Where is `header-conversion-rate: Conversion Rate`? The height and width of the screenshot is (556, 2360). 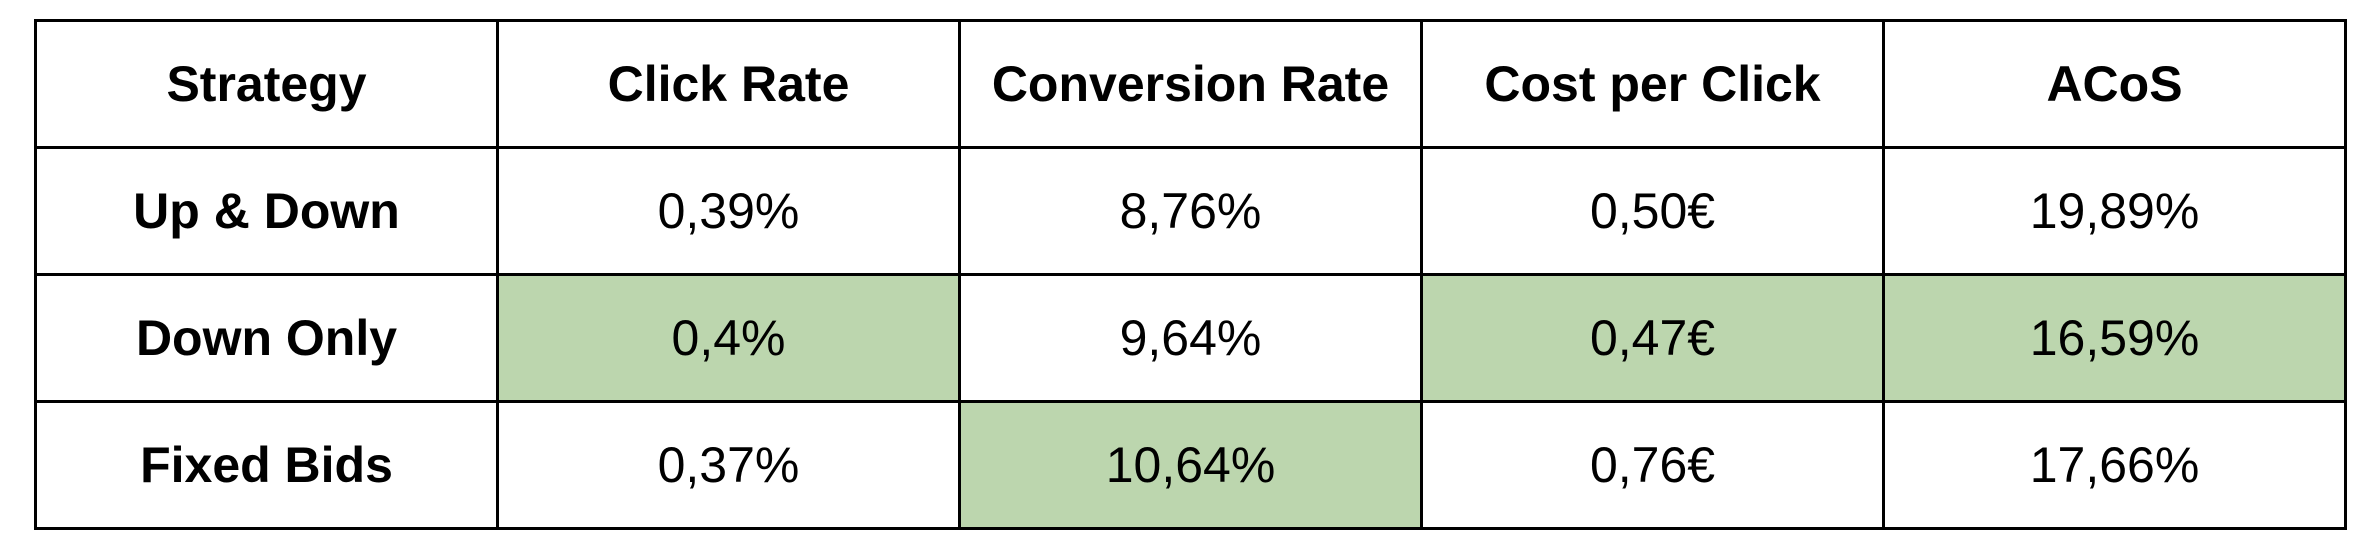 header-conversion-rate: Conversion Rate is located at coordinates (1190, 84).